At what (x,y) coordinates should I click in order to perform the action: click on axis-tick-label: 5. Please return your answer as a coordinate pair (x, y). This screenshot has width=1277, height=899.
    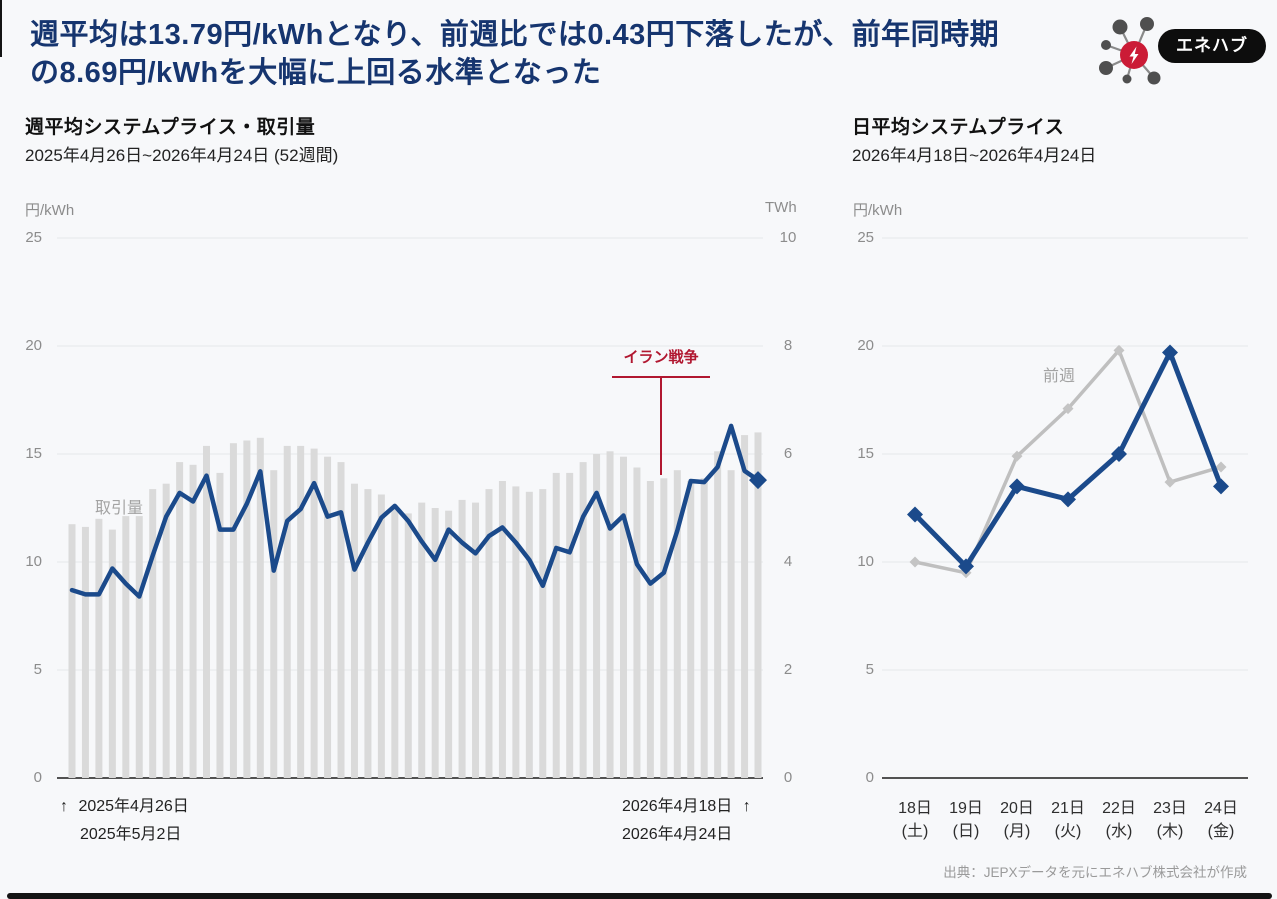
    Looking at the image, I should click on (37, 669).